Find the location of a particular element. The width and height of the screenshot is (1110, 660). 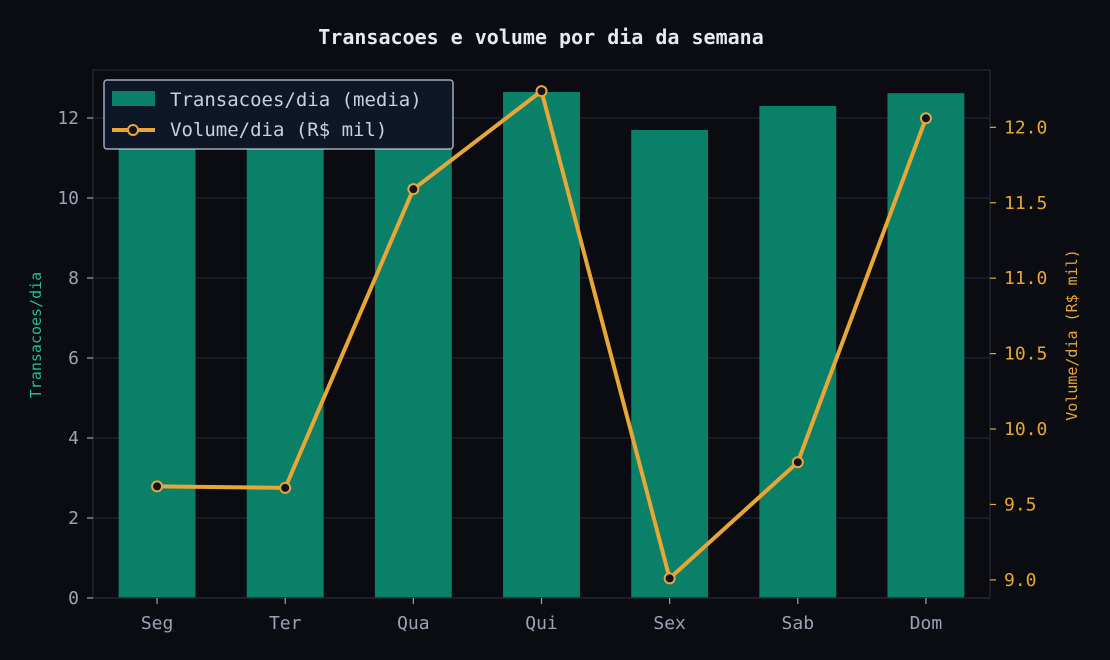

y-left-tick-label: 0 is located at coordinates (73, 598).